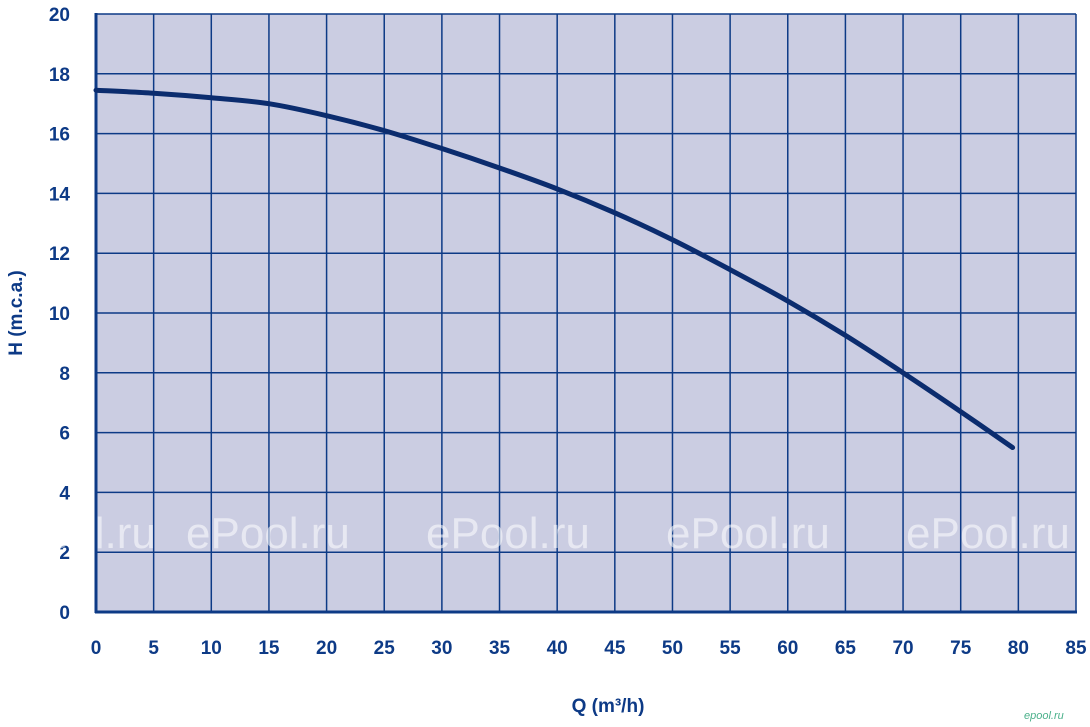 The image size is (1090, 727). What do you see at coordinates (902, 648) in the screenshot?
I see `x-tick-label: 70` at bounding box center [902, 648].